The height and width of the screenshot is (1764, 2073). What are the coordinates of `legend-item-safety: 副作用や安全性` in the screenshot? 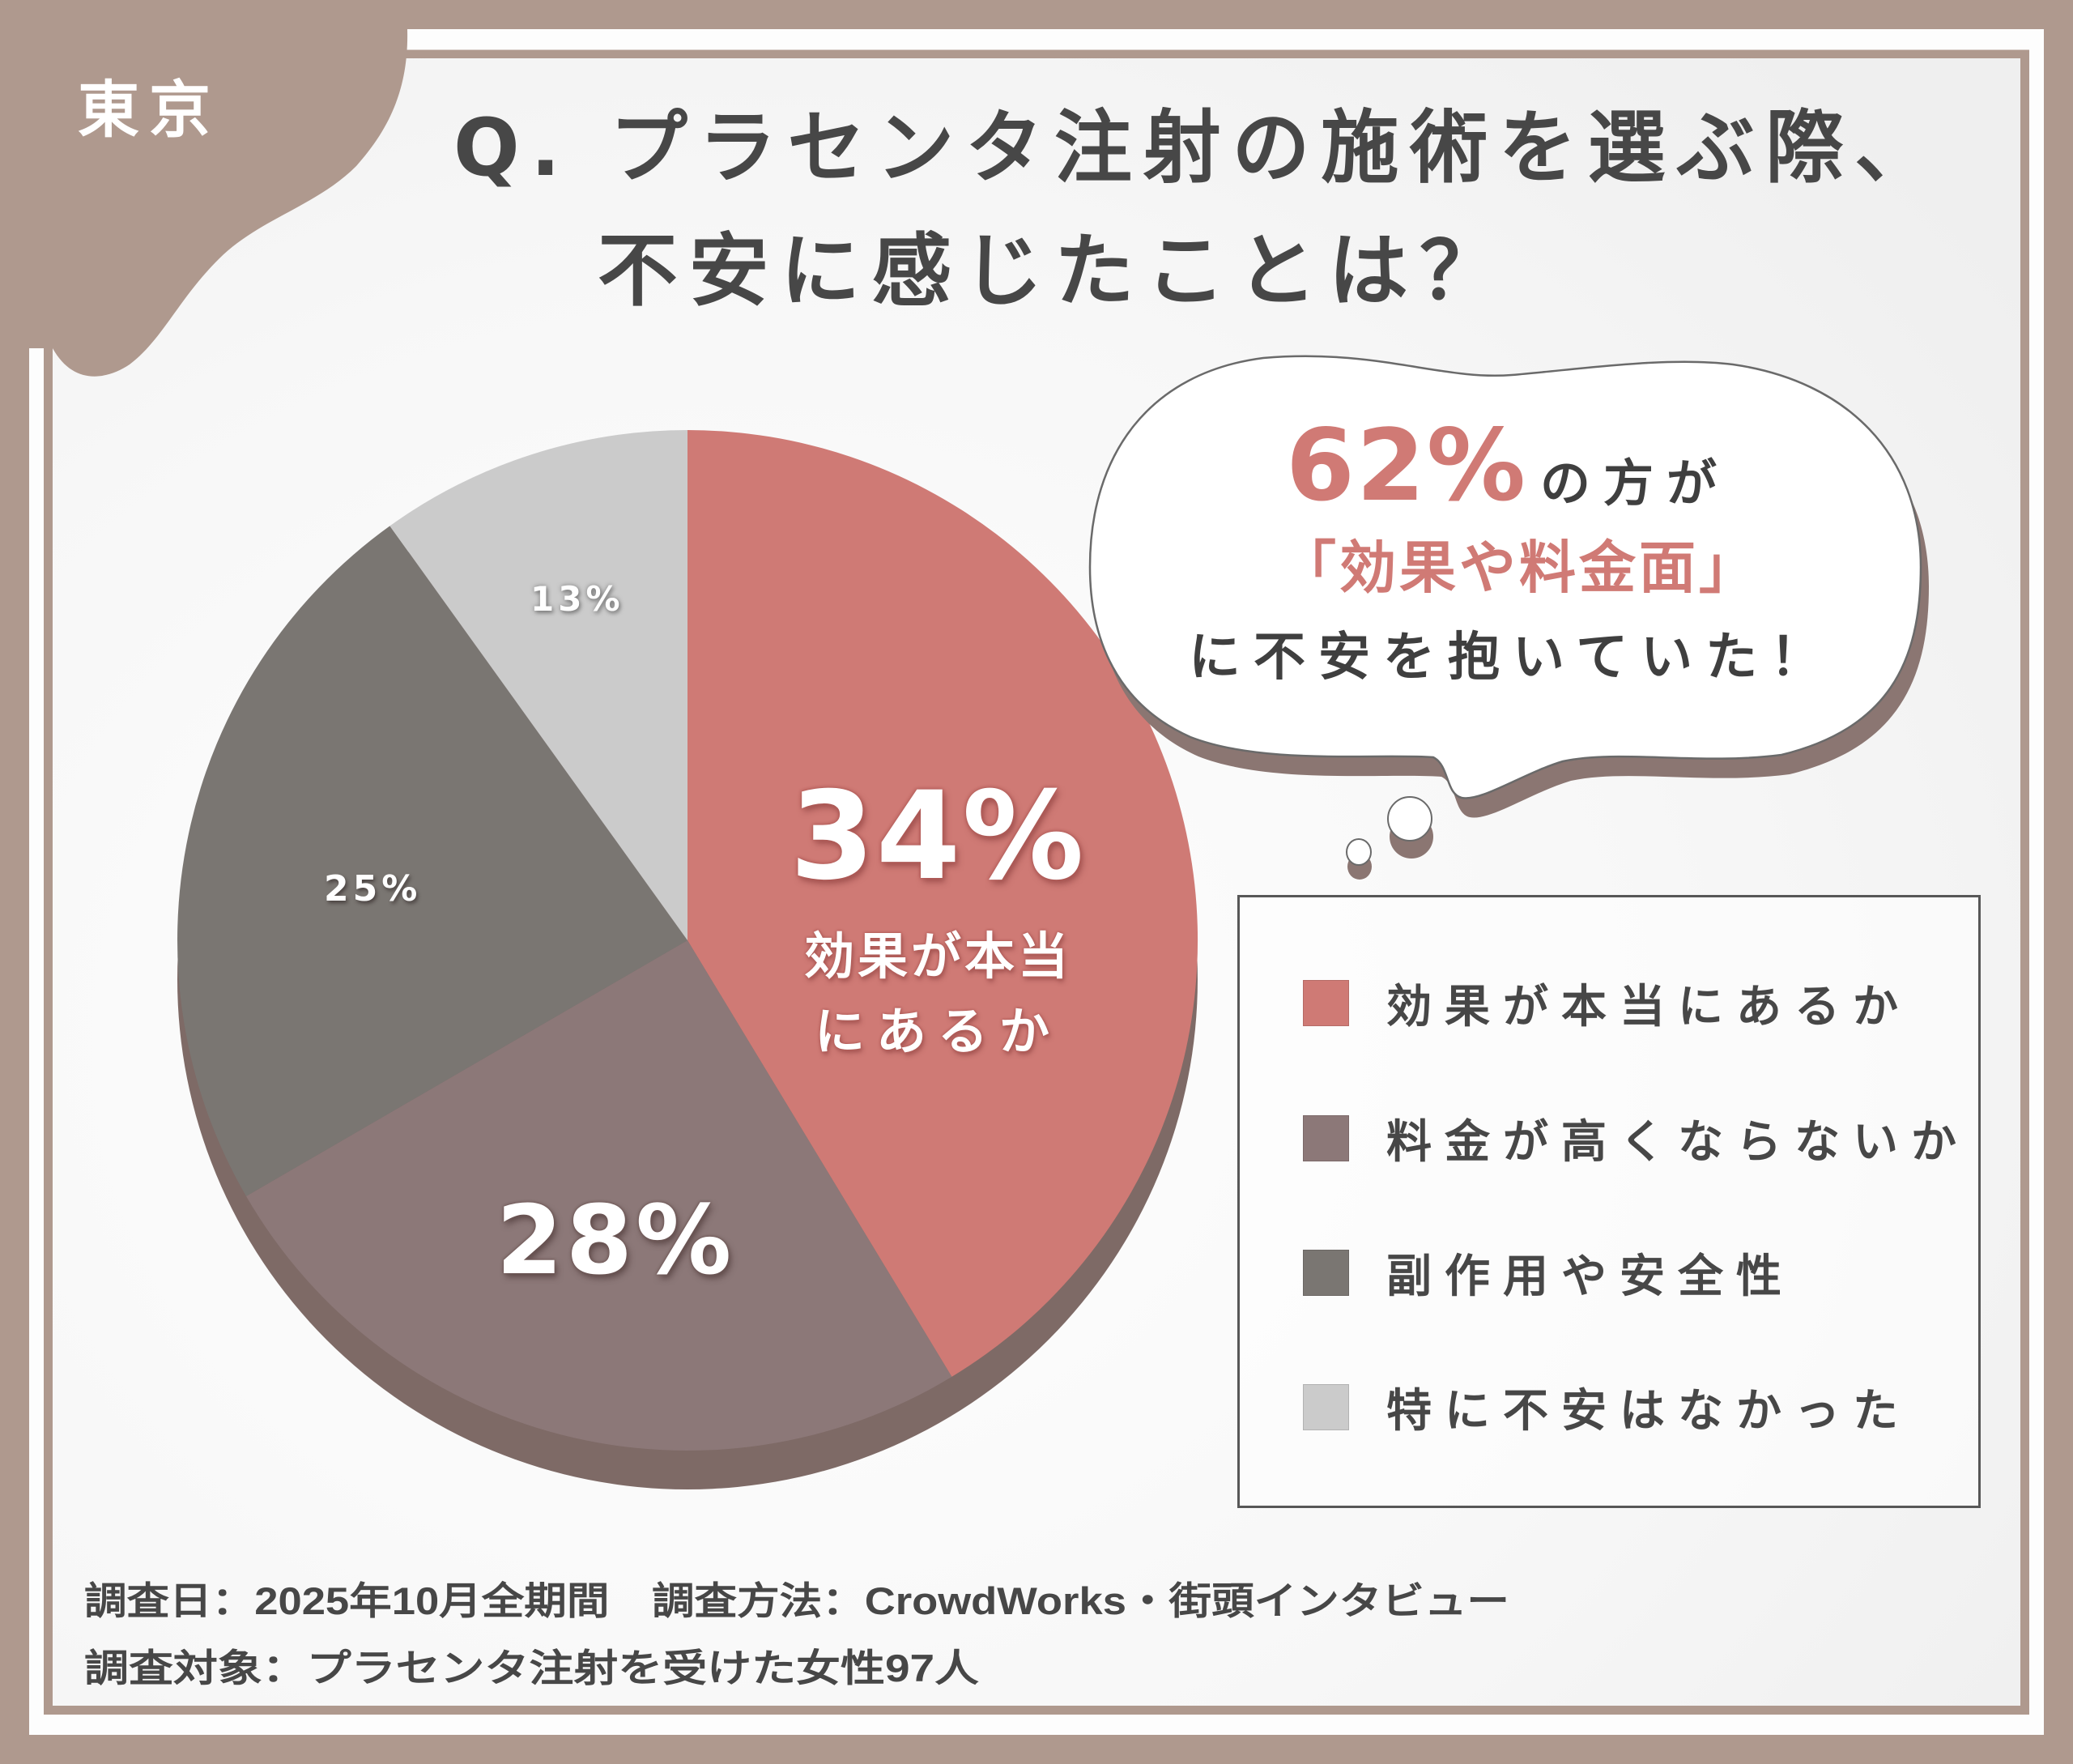 It's located at (1549, 1275).